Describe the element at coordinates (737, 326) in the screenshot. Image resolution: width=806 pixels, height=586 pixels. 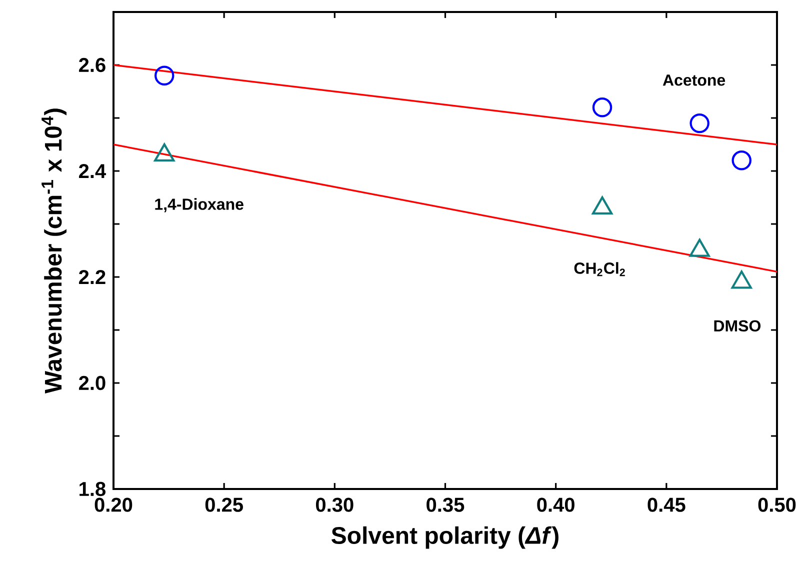
I see `annotation: DMSO` at that location.